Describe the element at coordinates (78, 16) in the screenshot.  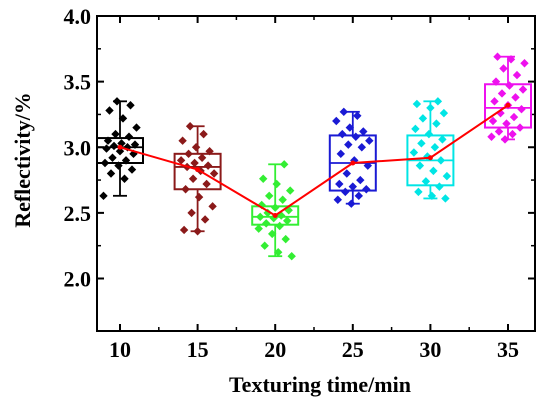
I see `y-tick-label: 4.0` at that location.